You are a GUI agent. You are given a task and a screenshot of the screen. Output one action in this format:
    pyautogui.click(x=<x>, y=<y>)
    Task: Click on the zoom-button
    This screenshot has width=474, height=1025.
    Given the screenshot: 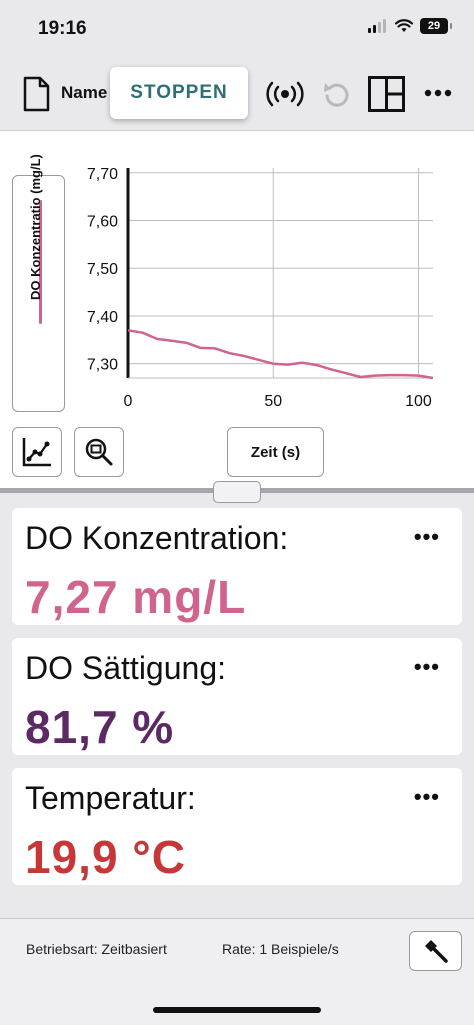 What is the action you would take?
    pyautogui.click(x=99, y=452)
    